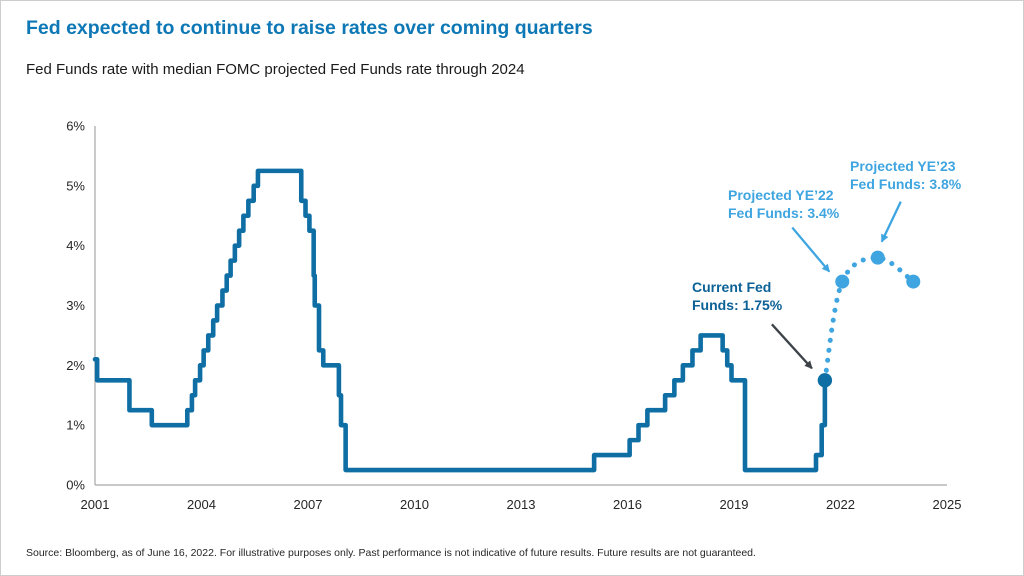  I want to click on annotation-projected-ye23: Projected YE’23 Fed Funds: 3.8%, so click(905, 175).